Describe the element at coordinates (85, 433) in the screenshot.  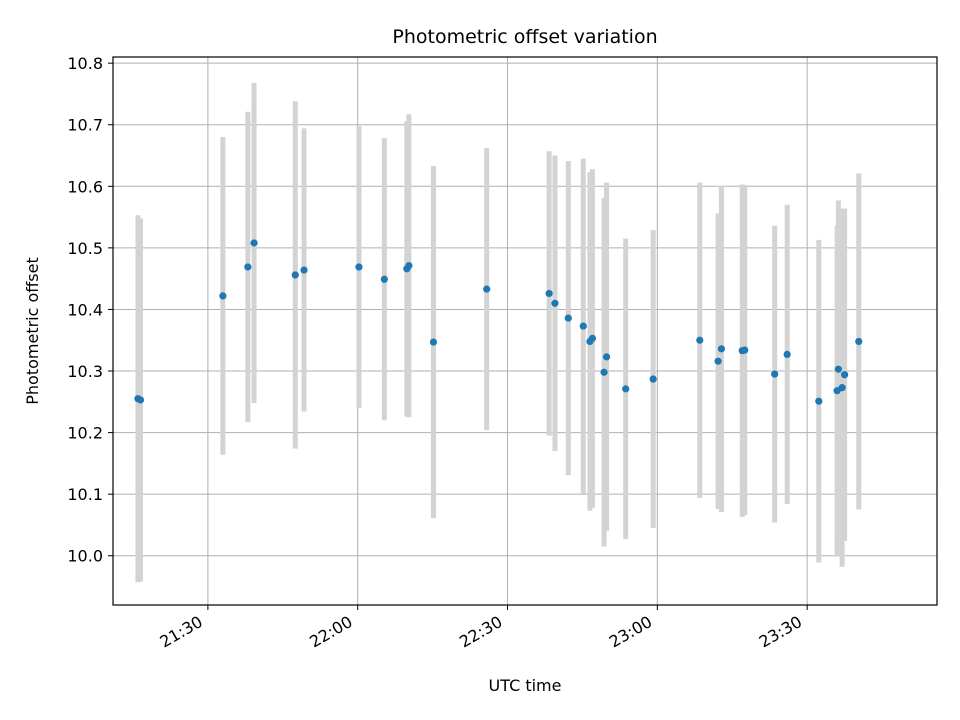
I see `y-tick-label: 10.2` at that location.